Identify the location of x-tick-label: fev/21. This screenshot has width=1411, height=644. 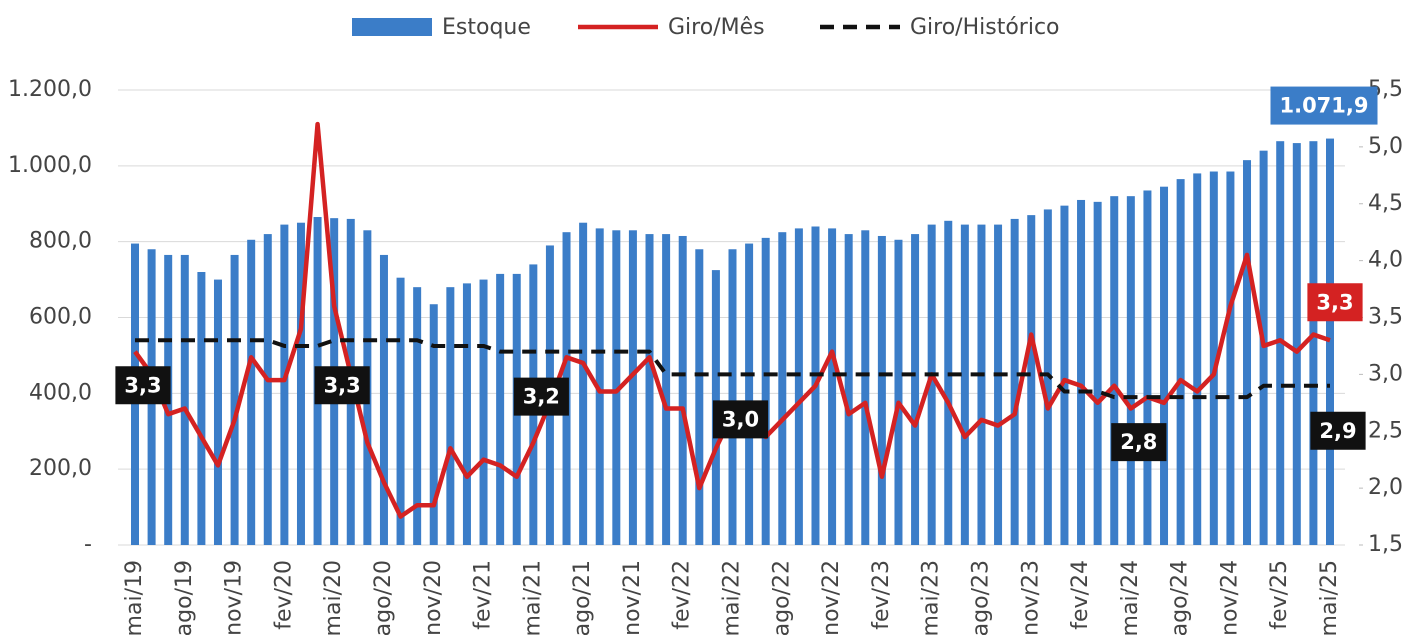
(483, 595).